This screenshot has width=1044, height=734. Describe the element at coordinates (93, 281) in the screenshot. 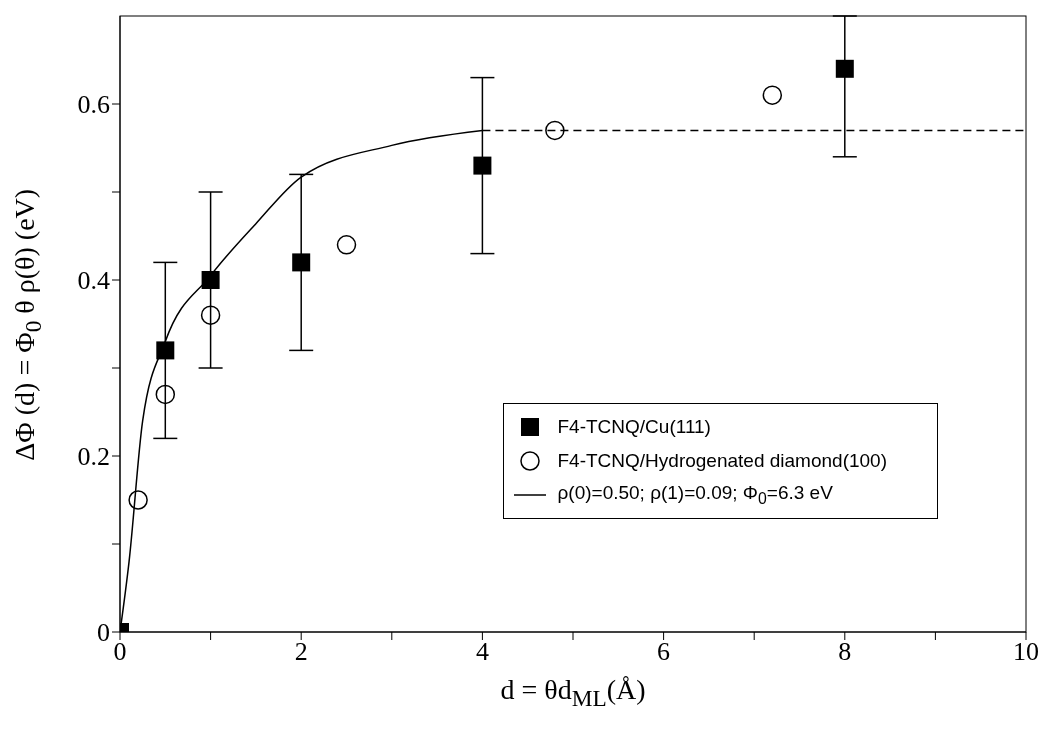

I see `y-tick-label: 0.4` at that location.